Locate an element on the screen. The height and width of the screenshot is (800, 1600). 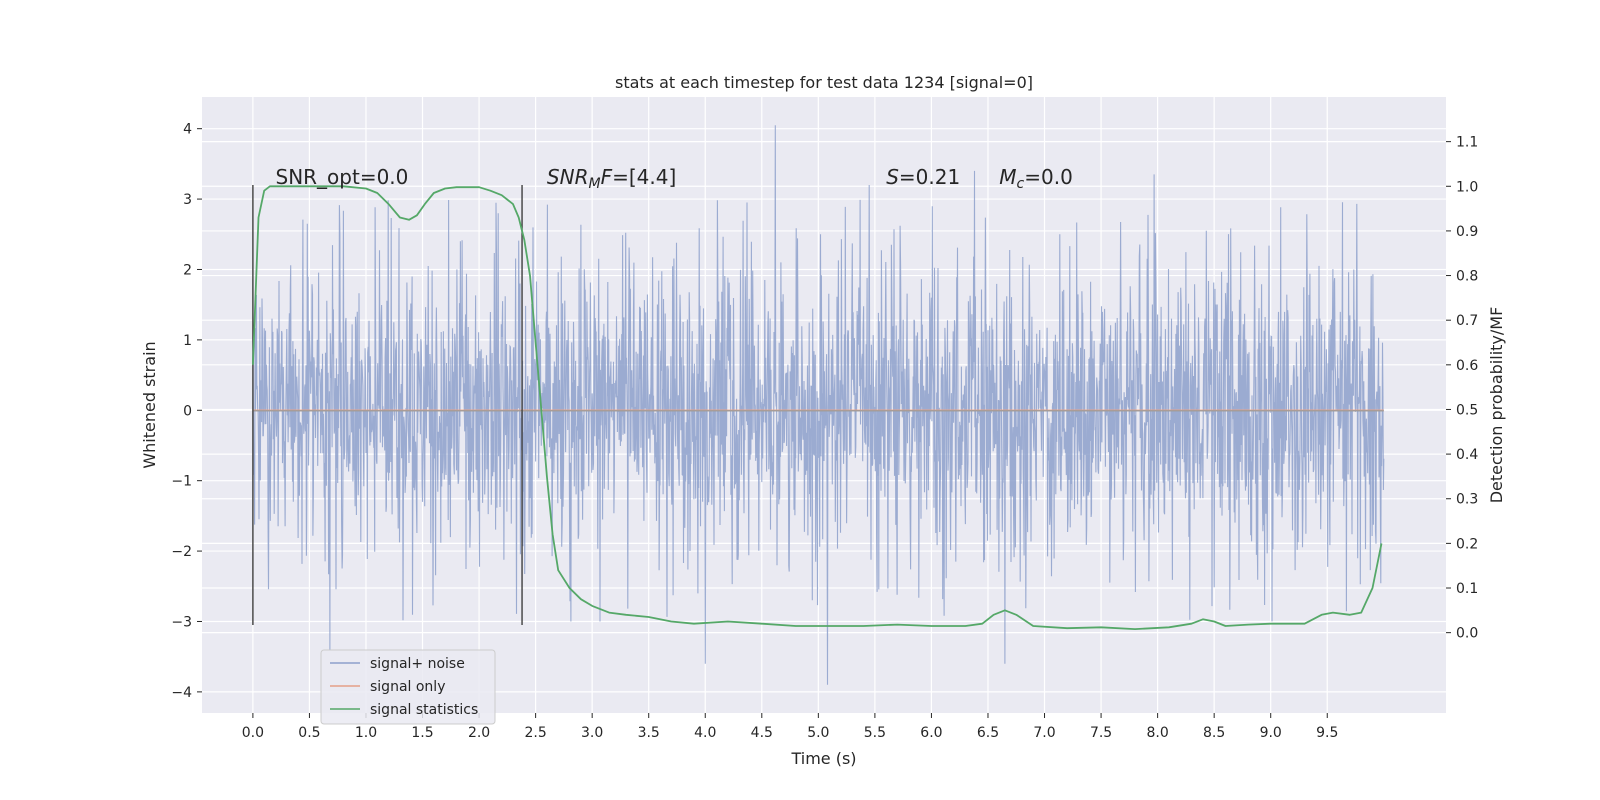
x-tick-label: 6.5 is located at coordinates (988, 733).